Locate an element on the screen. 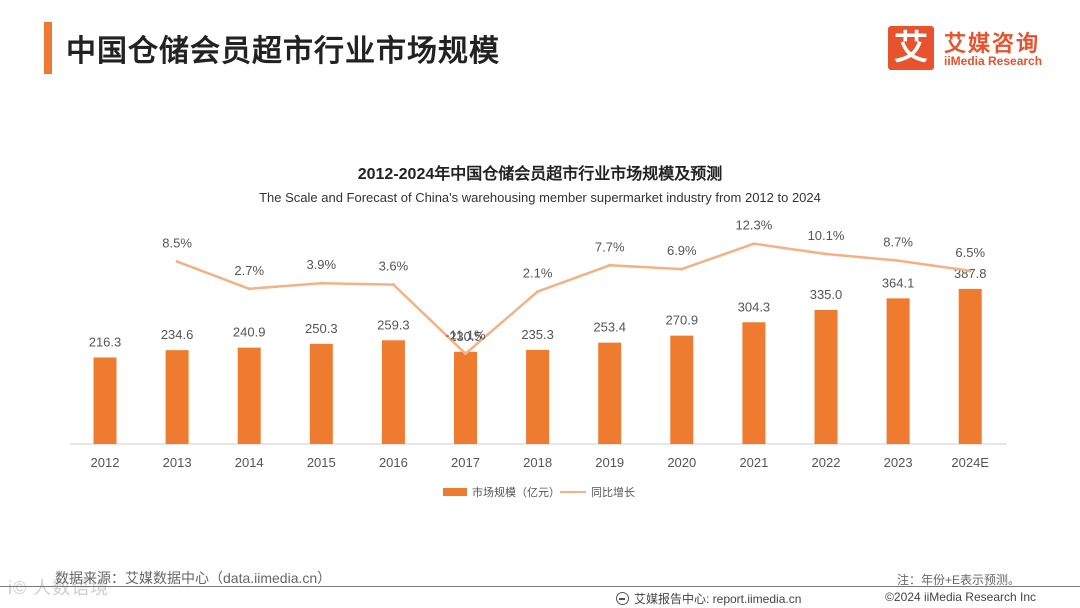 Image resolution: width=1080 pixels, height=608 pixels. x-tick-2012: 2012 is located at coordinates (105, 462).